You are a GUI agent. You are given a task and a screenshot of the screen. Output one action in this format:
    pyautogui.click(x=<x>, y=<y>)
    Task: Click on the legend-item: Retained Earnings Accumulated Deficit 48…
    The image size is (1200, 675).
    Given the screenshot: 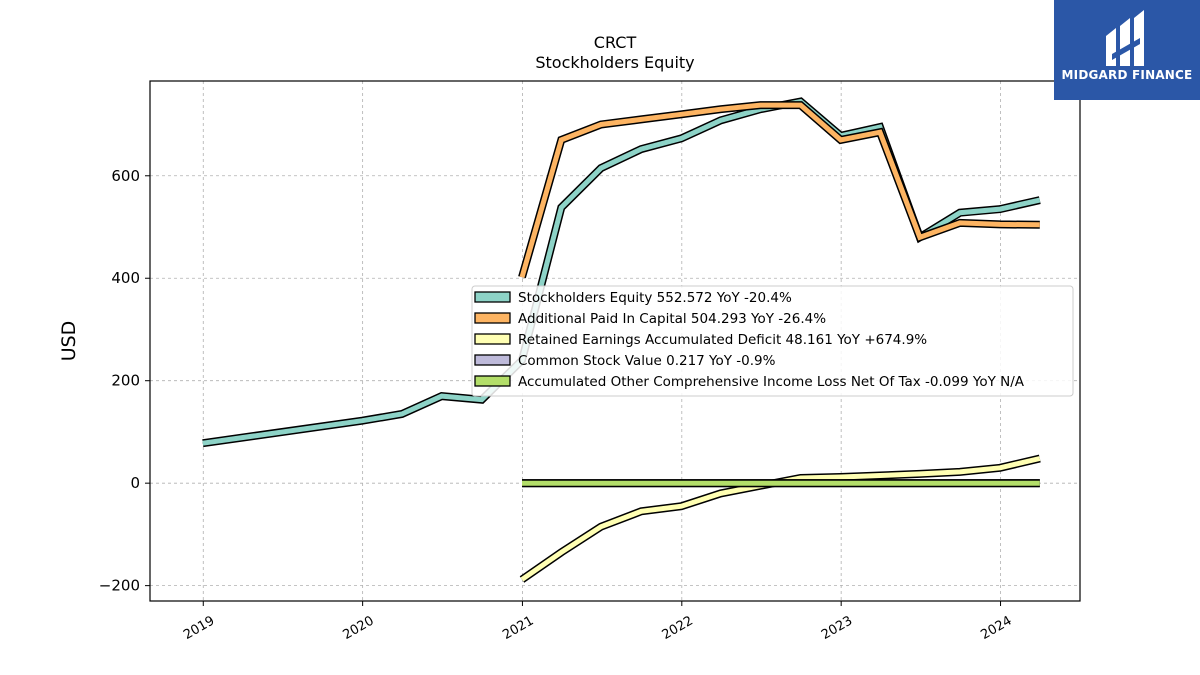 What is the action you would take?
    pyautogui.click(x=700, y=340)
    